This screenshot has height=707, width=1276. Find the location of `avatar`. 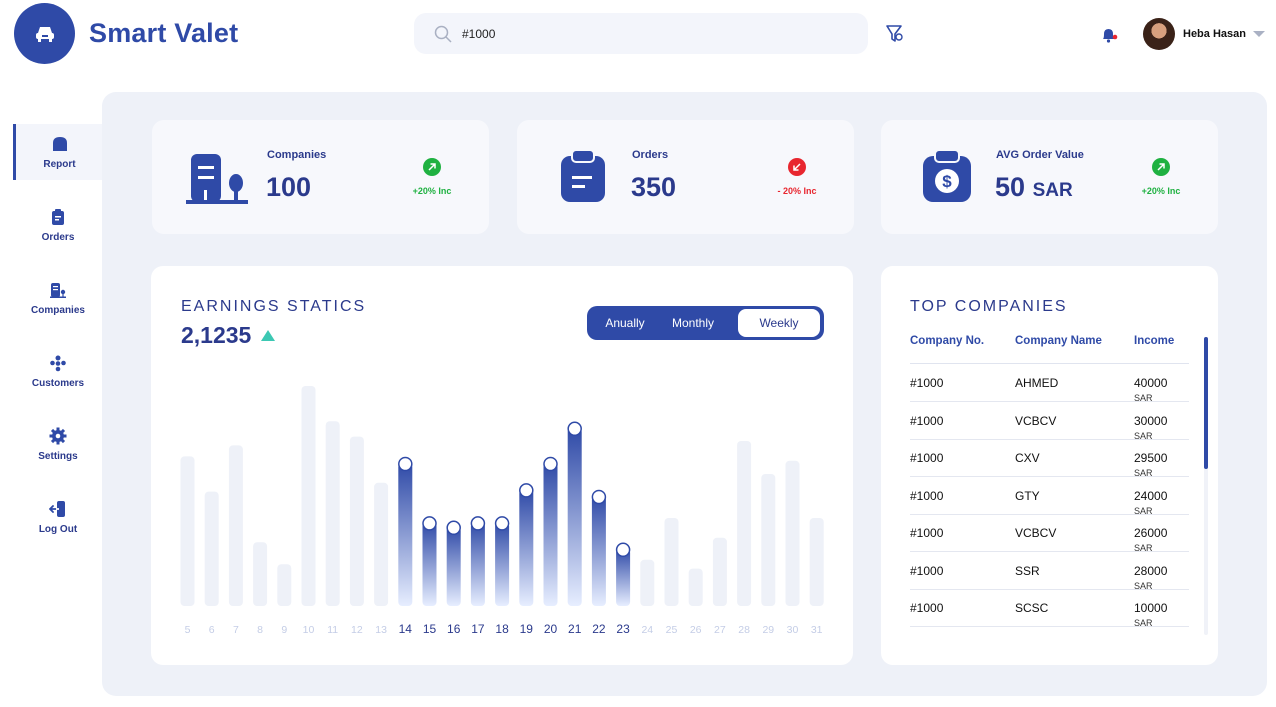

avatar is located at coordinates (1159, 34).